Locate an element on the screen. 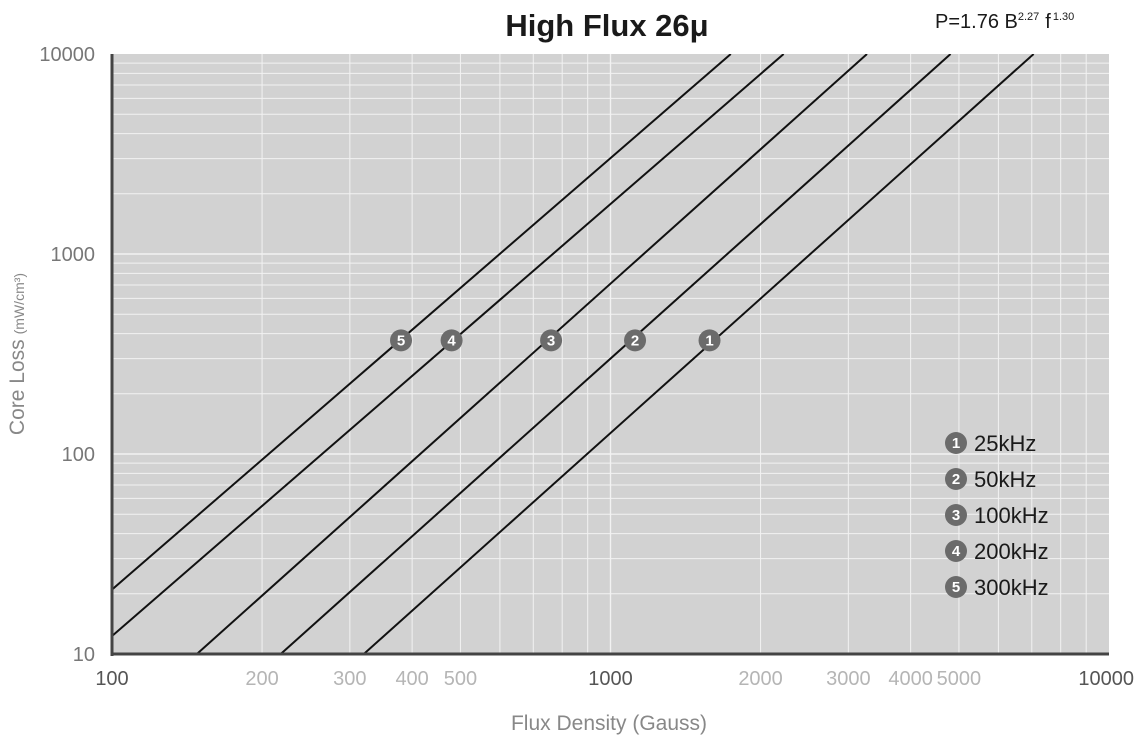  series-marker-3: 3 is located at coordinates (551, 340).